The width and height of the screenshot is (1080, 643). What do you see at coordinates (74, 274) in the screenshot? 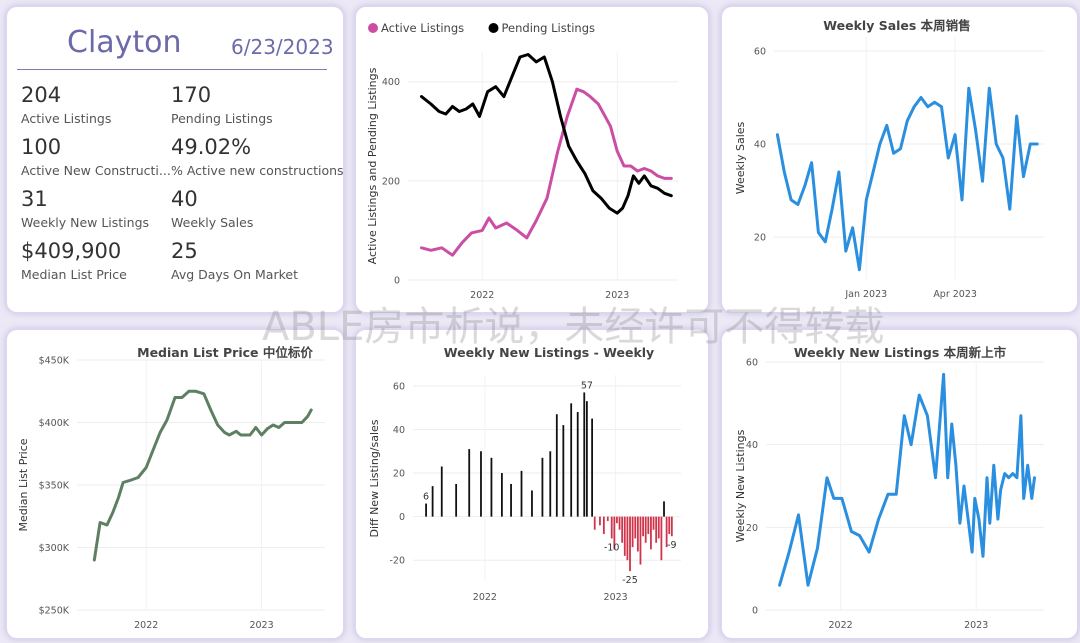
I see `median-list-price-label: Median List Price` at bounding box center [74, 274].